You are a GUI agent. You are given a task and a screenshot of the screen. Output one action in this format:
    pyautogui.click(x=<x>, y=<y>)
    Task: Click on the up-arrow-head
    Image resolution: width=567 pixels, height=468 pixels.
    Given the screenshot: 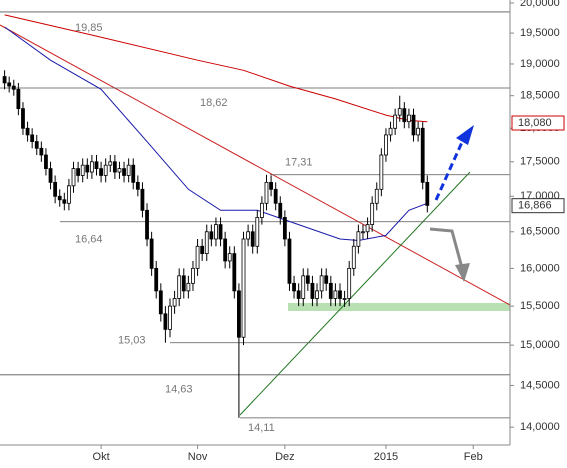 What is the action you would take?
    pyautogui.click(x=465, y=135)
    